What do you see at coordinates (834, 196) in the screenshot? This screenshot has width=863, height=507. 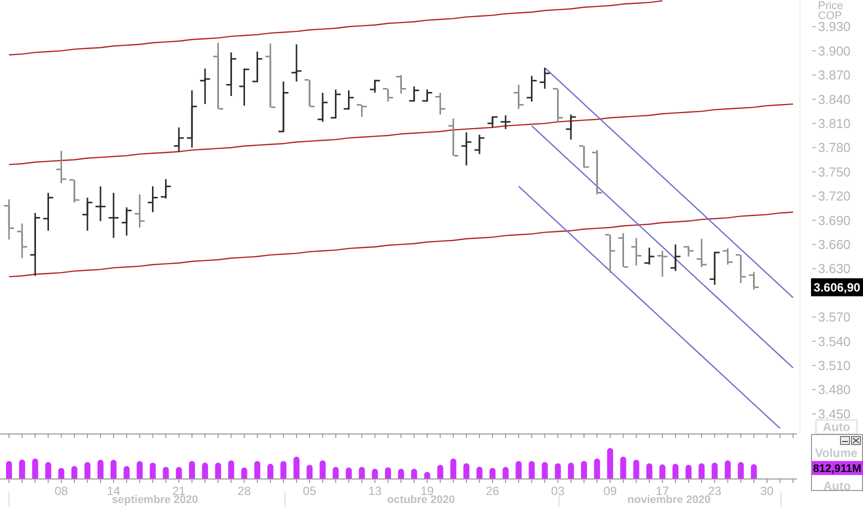 I see `y-tick-label: 3.720` at bounding box center [834, 196].